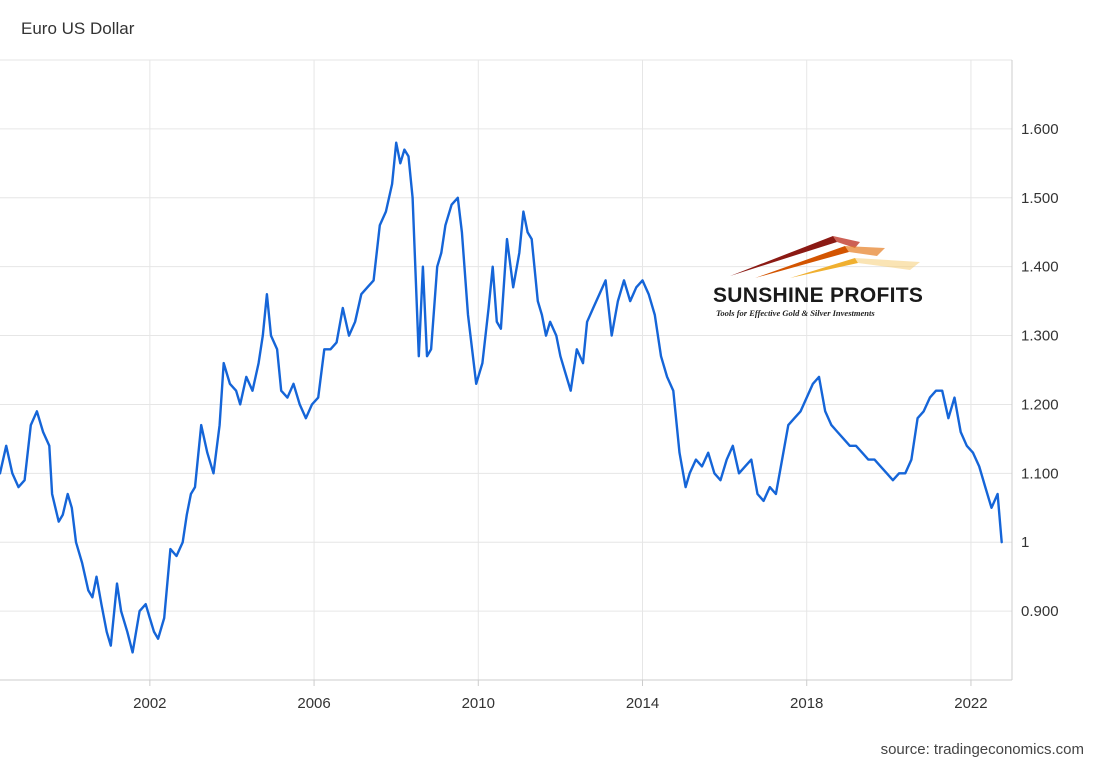 Image resolution: width=1100 pixels, height=763 pixels. What do you see at coordinates (1040, 198) in the screenshot?
I see `y-tick-label: 1.500` at bounding box center [1040, 198].